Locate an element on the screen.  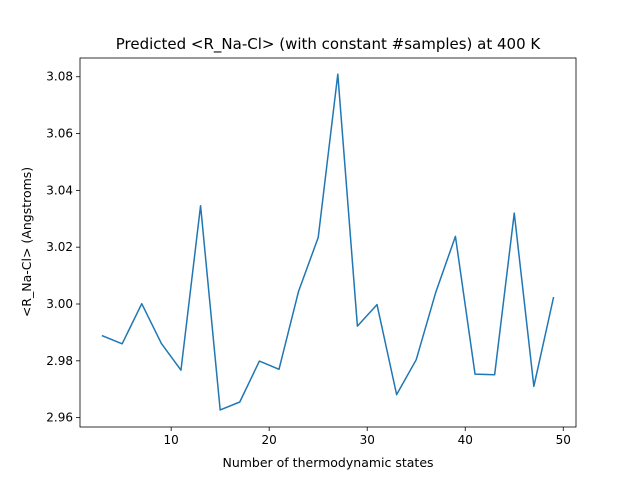
x-tick-label: 20 is located at coordinates (269, 440).